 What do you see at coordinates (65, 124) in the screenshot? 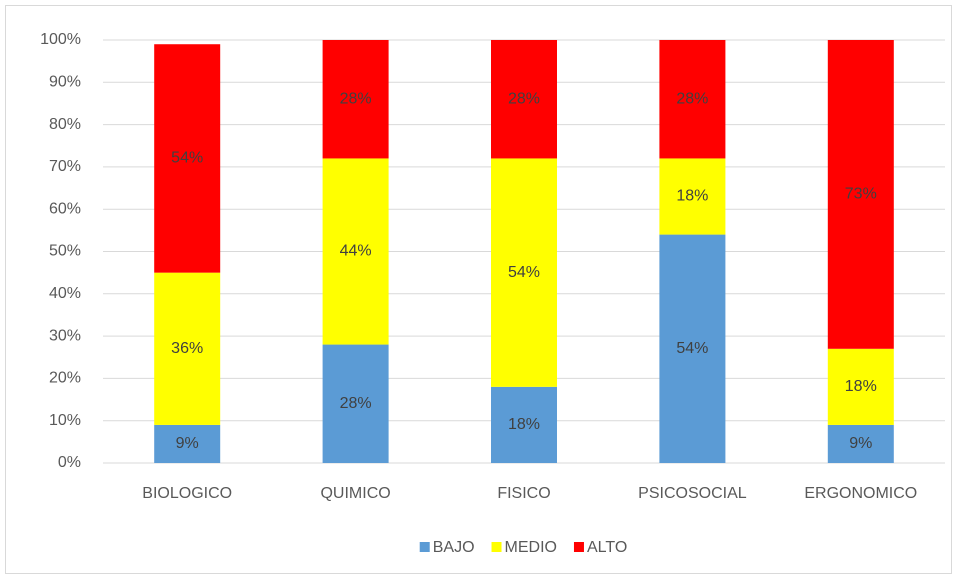
I see `y-tick-label: 80%` at bounding box center [65, 124].